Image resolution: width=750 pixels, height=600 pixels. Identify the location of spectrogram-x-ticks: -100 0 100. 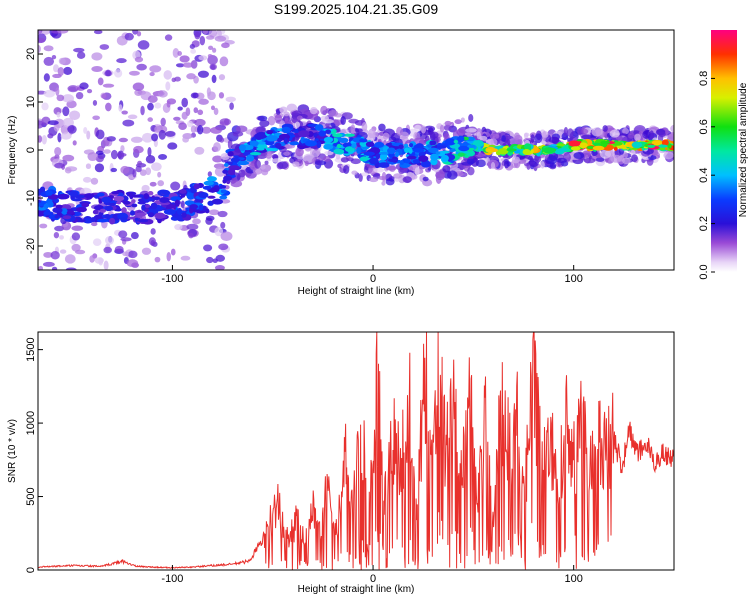
(372, 275).